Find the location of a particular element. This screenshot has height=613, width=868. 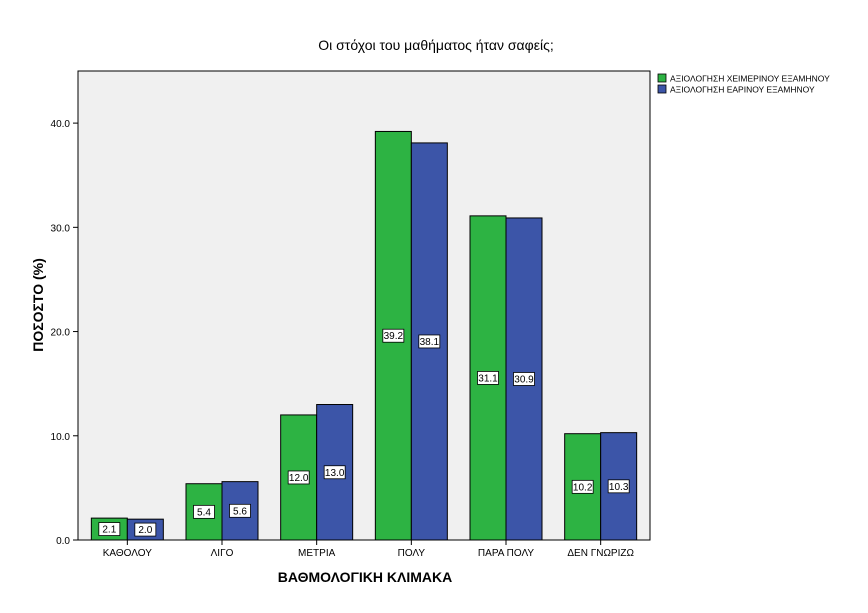

x-tick-label: ΜΕΤΡΙΑ is located at coordinates (317, 553).